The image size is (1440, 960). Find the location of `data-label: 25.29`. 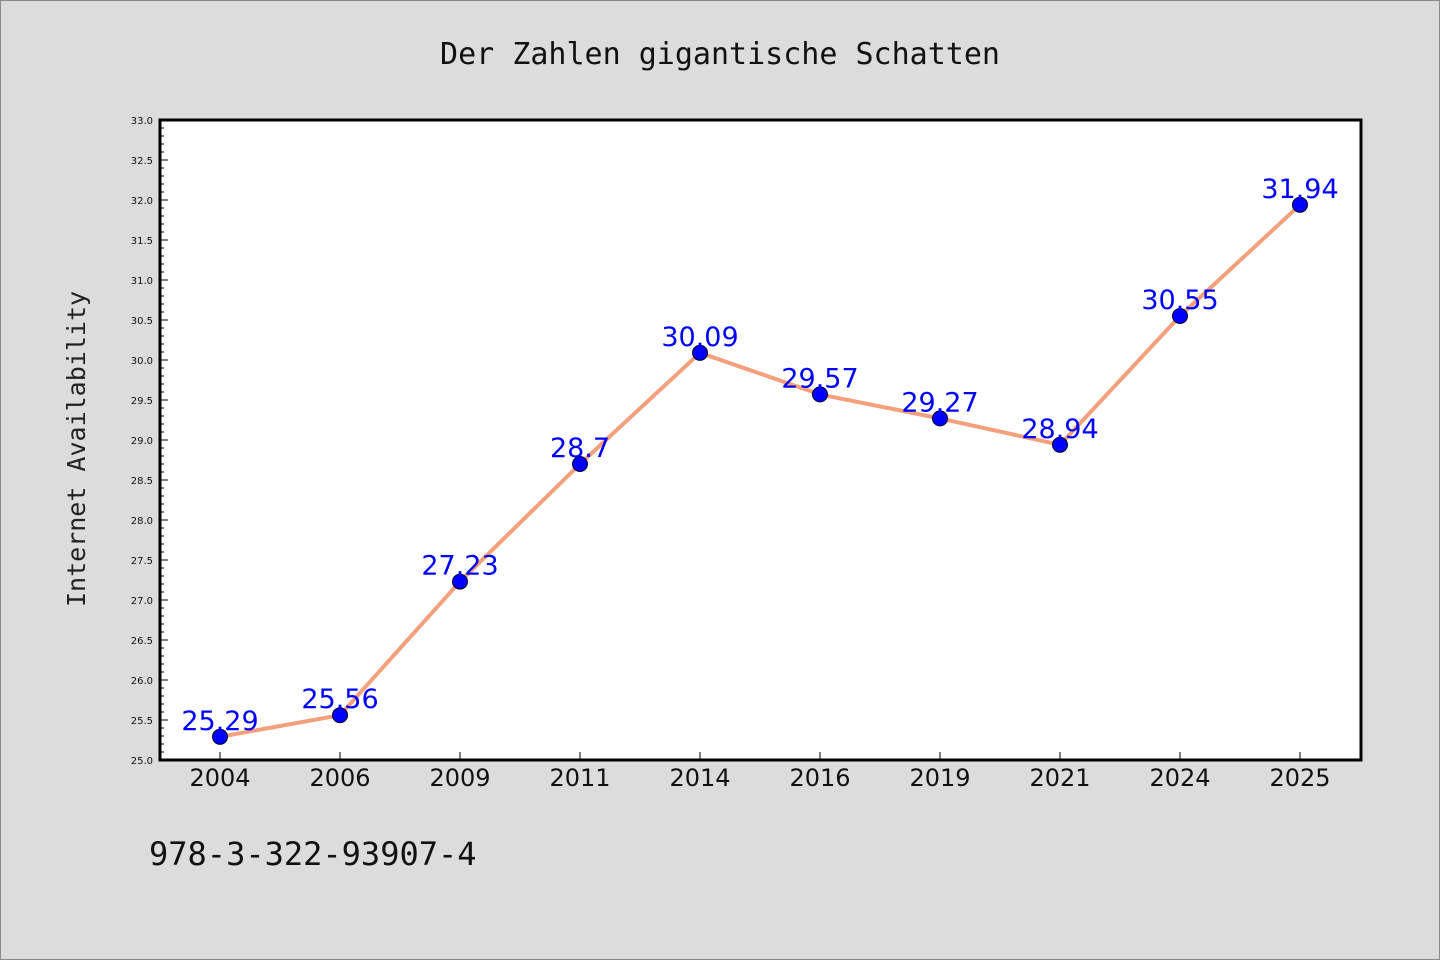

data-label: 25.29 is located at coordinates (219, 721).